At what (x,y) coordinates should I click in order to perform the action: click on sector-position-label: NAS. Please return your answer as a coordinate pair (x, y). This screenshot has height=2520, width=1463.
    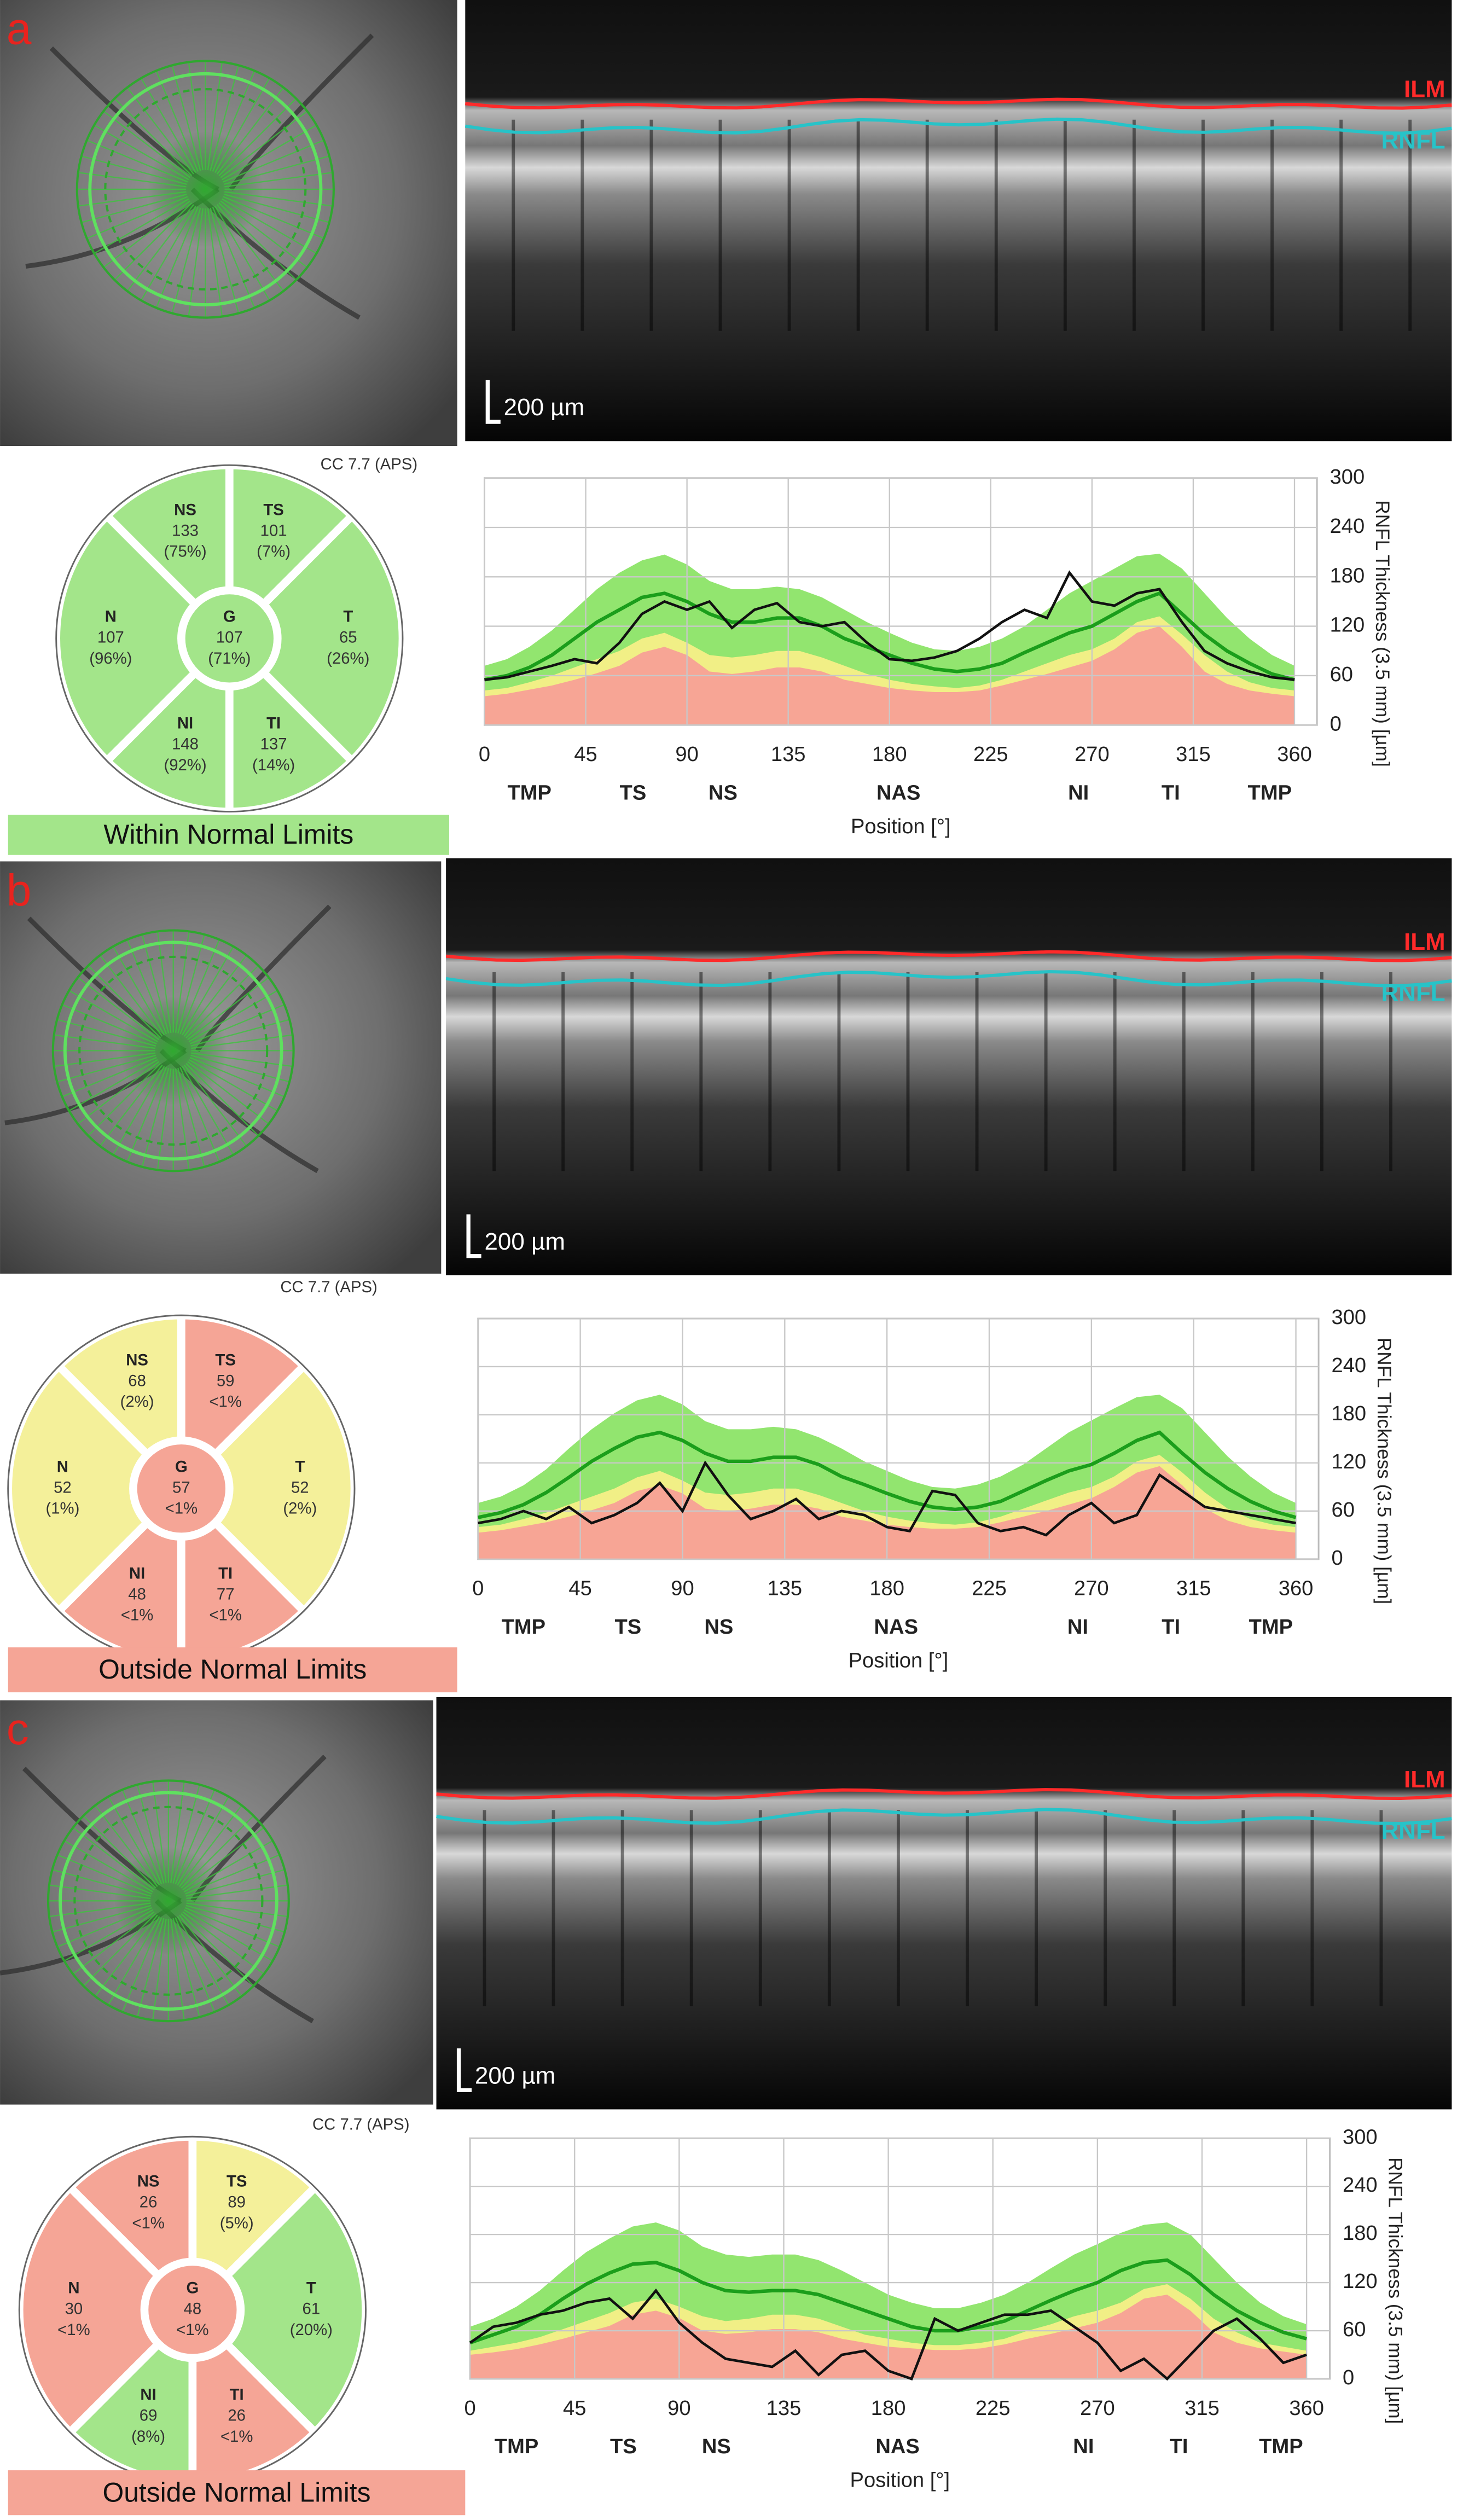
    Looking at the image, I should click on (898, 792).